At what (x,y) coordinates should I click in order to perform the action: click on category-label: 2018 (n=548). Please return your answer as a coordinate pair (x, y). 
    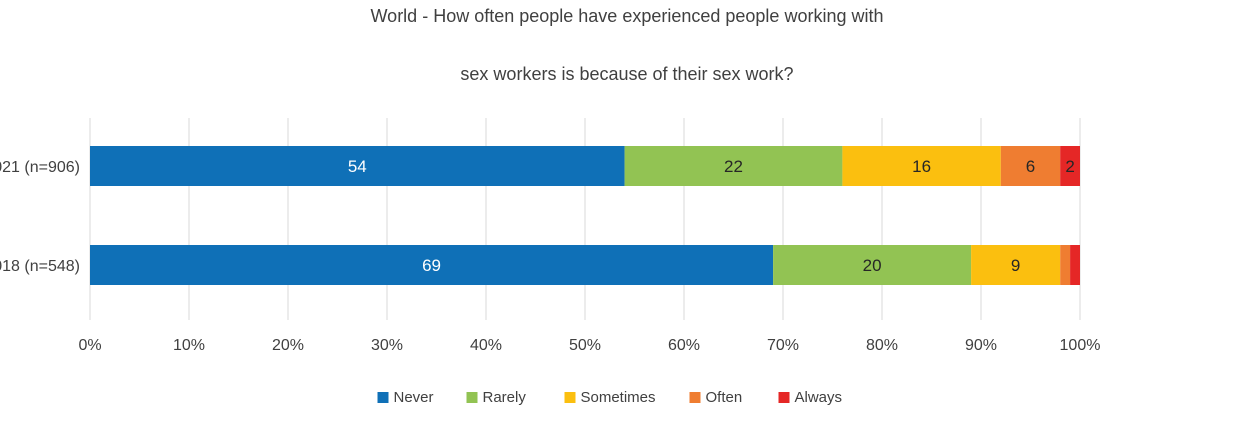
    Looking at the image, I should click on (40, 266).